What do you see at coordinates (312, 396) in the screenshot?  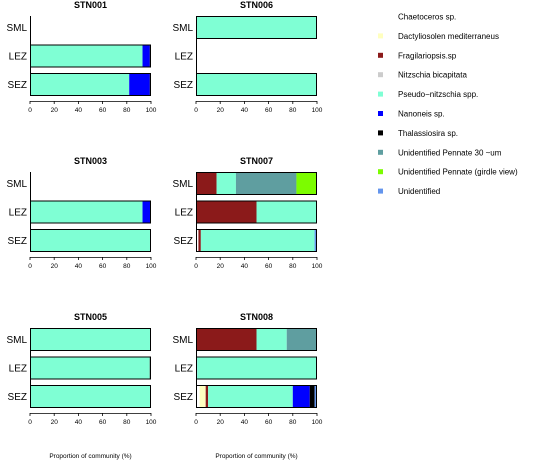 I see `bar-segment-thalassiosira-sp` at bounding box center [312, 396].